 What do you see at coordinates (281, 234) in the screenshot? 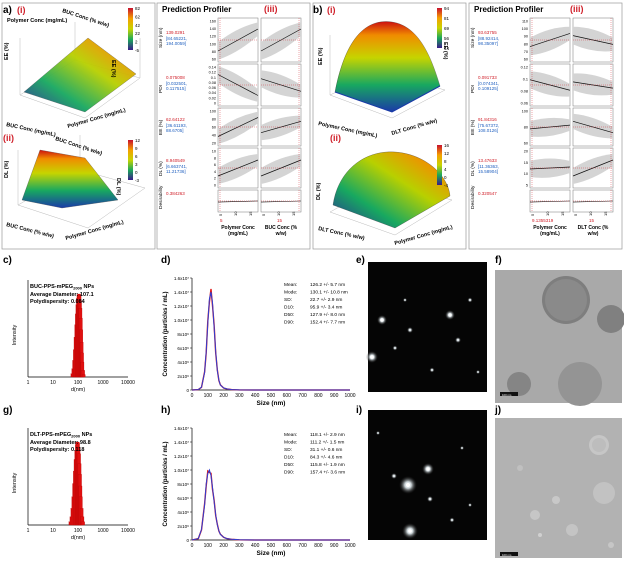
I see `profiler-factor-label: w/w)` at bounding box center [281, 234].